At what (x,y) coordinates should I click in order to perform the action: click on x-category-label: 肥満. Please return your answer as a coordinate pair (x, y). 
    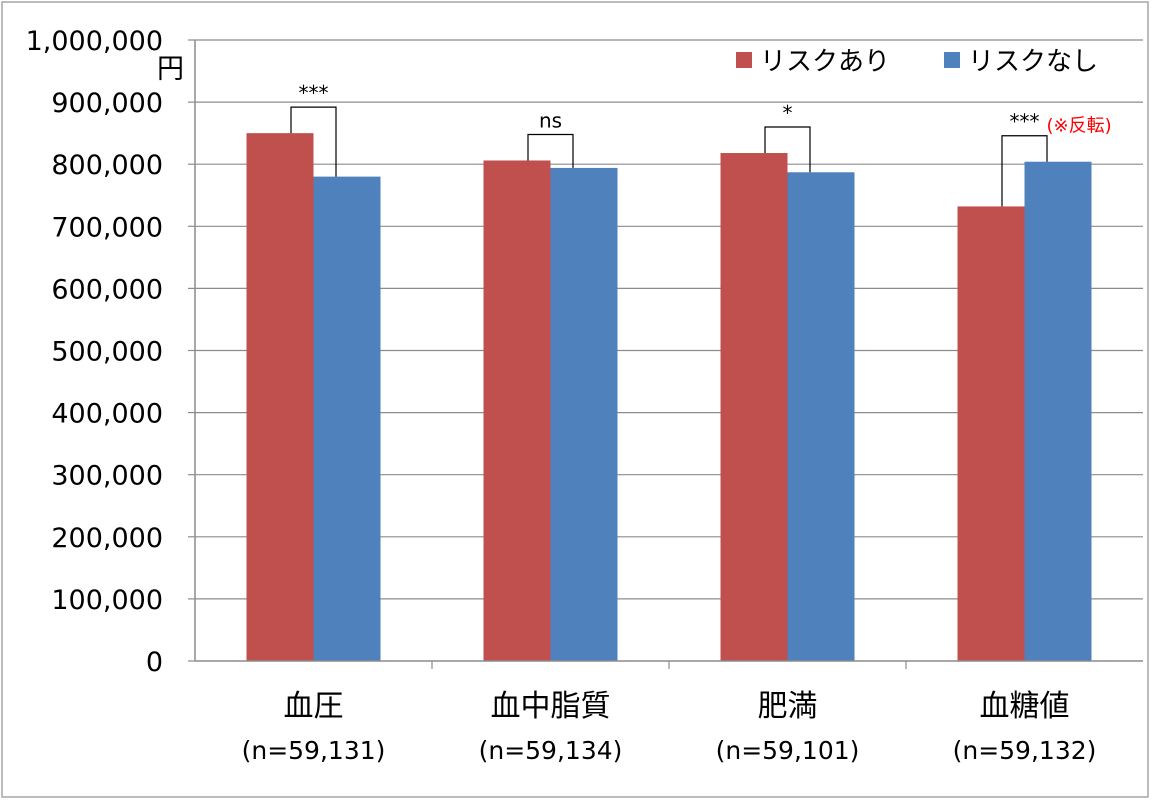
    Looking at the image, I should click on (788, 706).